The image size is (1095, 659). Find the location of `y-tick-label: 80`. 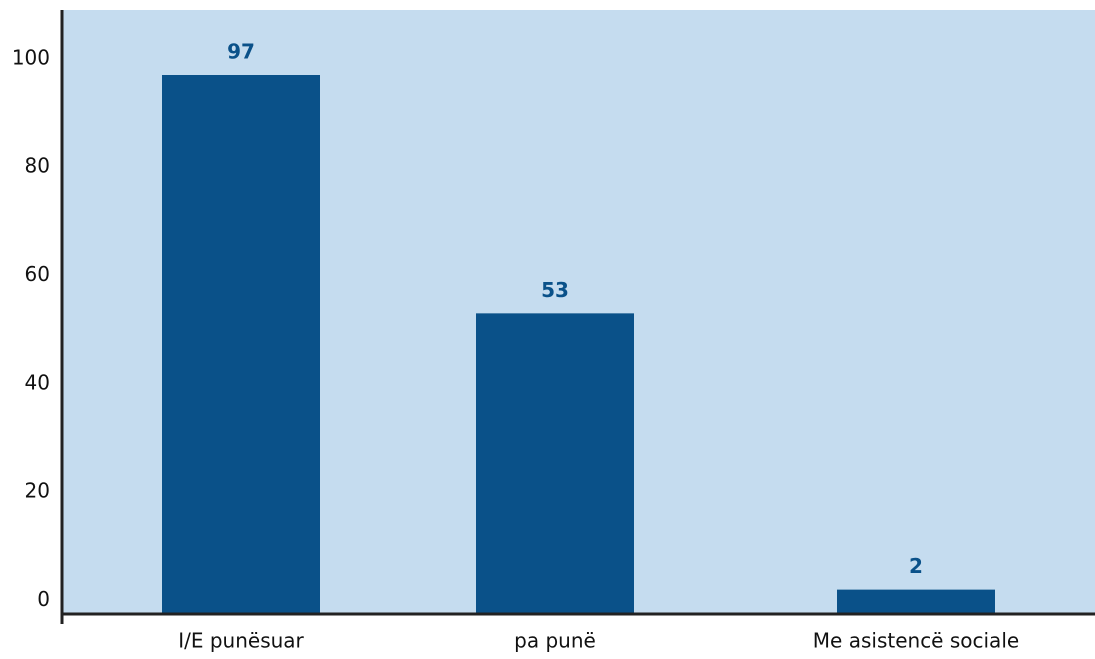

y-tick-label: 80 is located at coordinates (37, 166).